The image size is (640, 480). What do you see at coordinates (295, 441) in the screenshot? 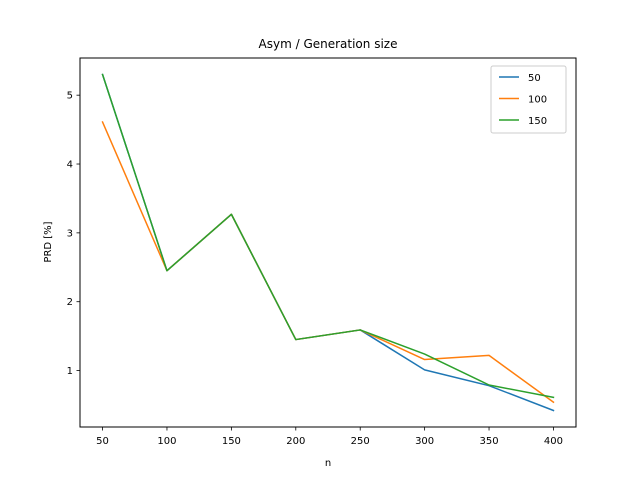
I see `x-tick-label: 200` at bounding box center [295, 441].